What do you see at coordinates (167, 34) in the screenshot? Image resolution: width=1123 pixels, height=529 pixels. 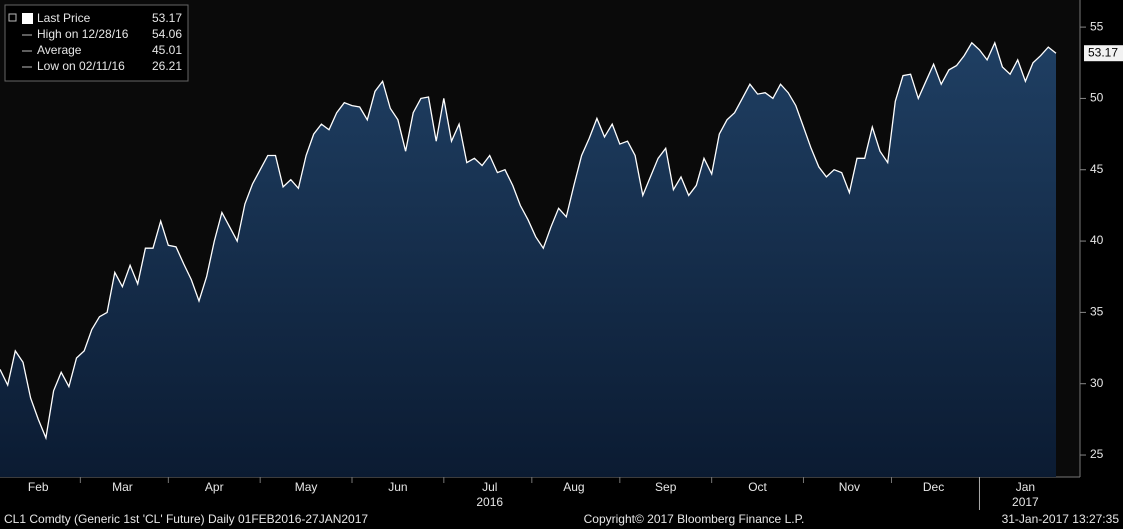 I see `legend-value: 54.06` at bounding box center [167, 34].